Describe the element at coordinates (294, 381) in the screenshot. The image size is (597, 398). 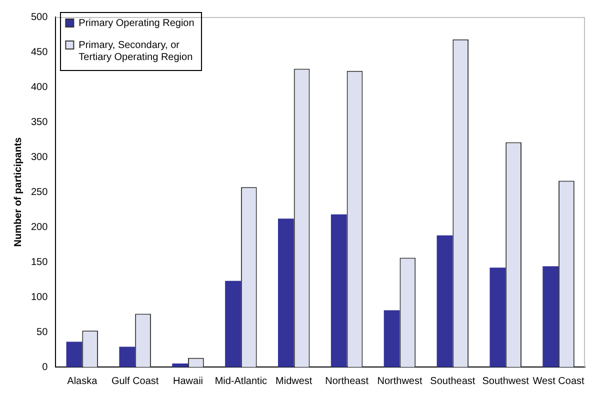
I see `x-tick-label: Midwest` at that location.